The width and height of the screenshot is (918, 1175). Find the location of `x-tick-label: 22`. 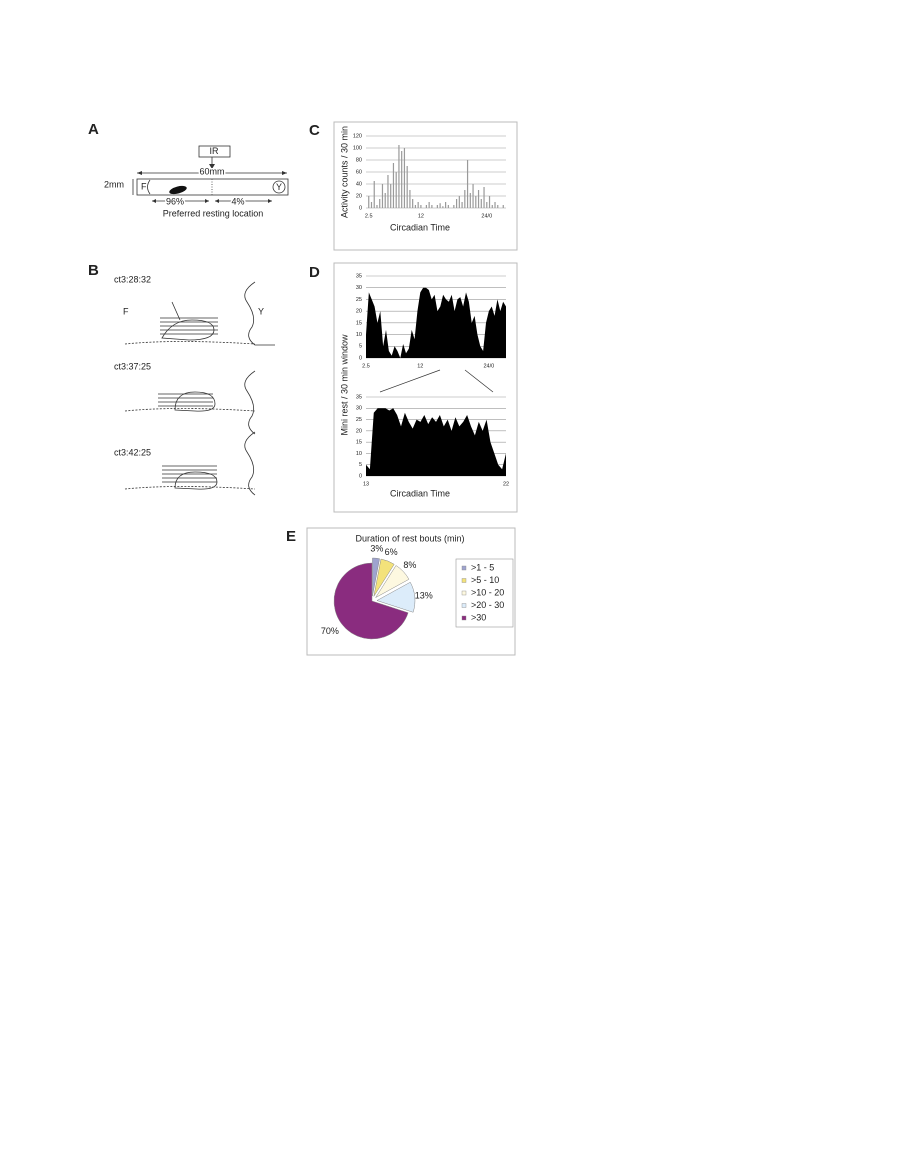

x-tick-label: 22 is located at coordinates (506, 484).